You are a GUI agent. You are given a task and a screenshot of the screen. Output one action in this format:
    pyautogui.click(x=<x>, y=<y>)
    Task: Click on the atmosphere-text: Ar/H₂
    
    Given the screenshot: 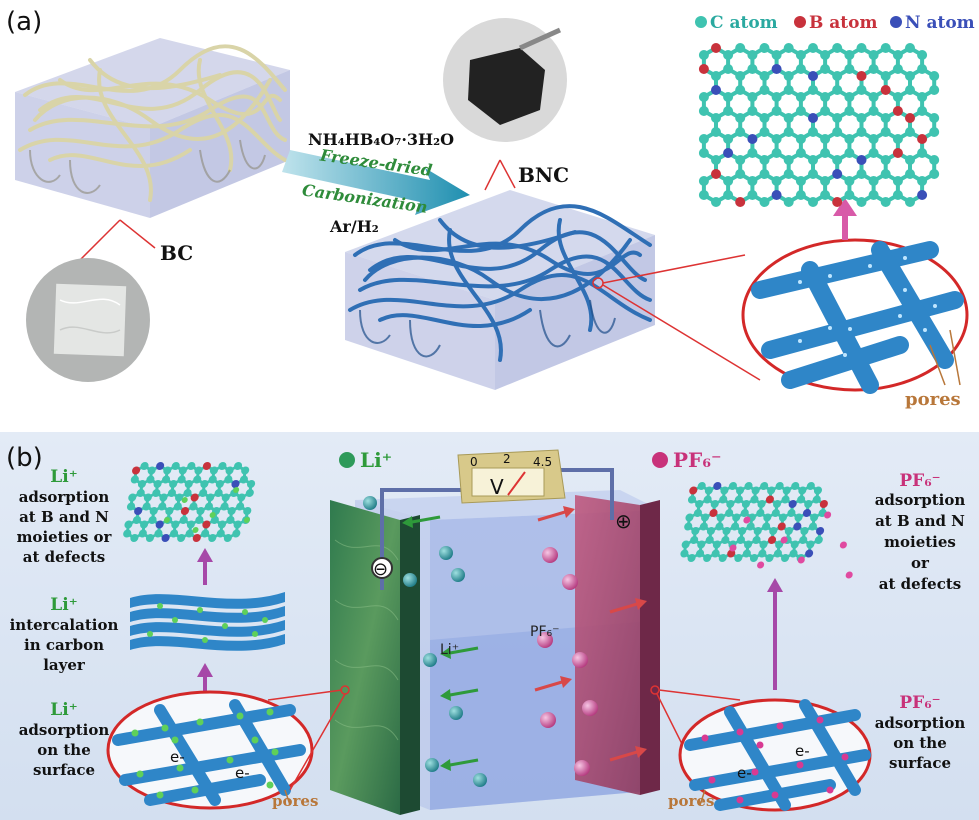 What is the action you would take?
    pyautogui.click(x=354, y=226)
    